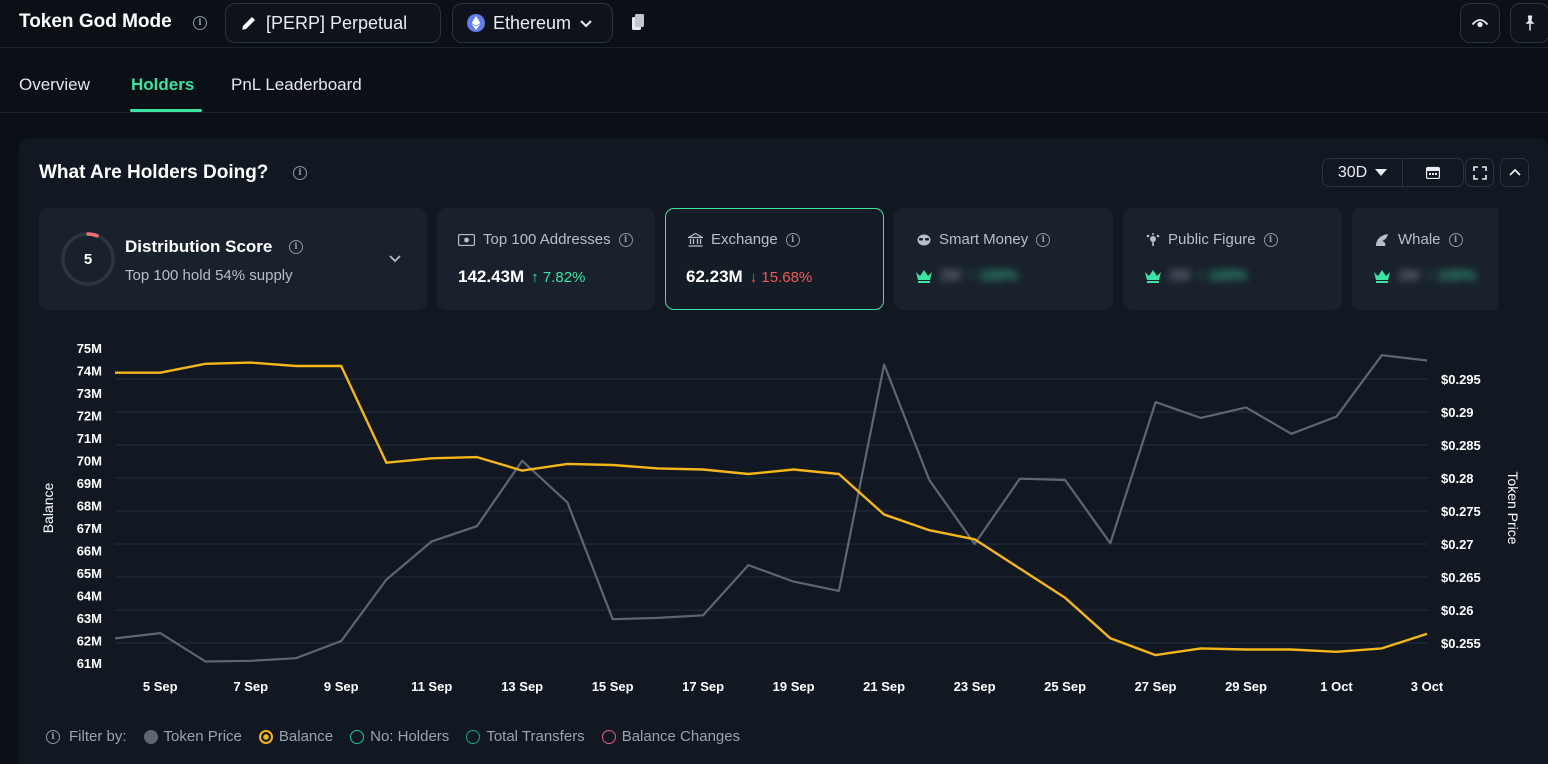  I want to click on distribution-score-ring: 5, so click(88, 259).